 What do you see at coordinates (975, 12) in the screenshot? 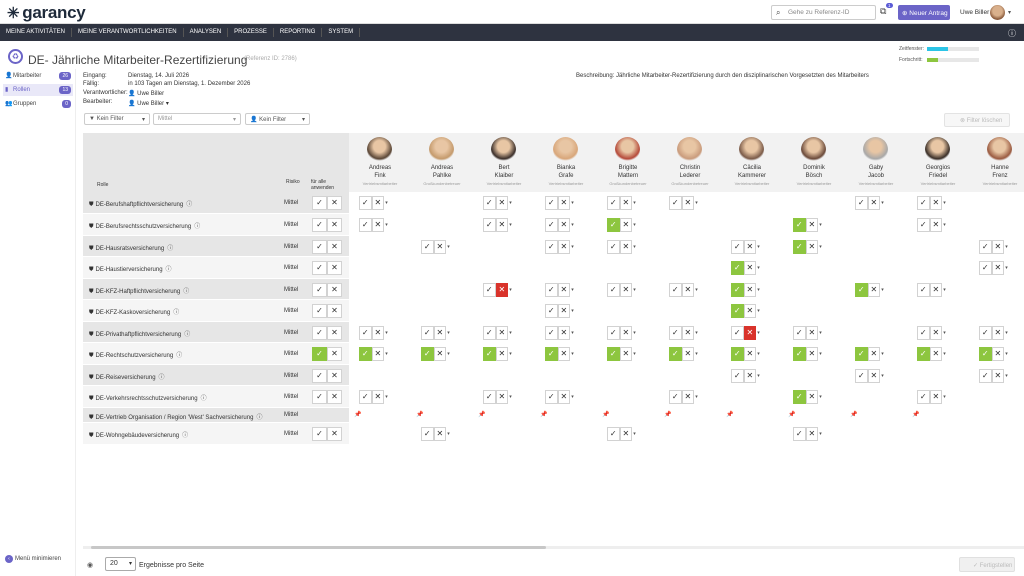
I see `user-name: Uwe Biller` at bounding box center [975, 12].